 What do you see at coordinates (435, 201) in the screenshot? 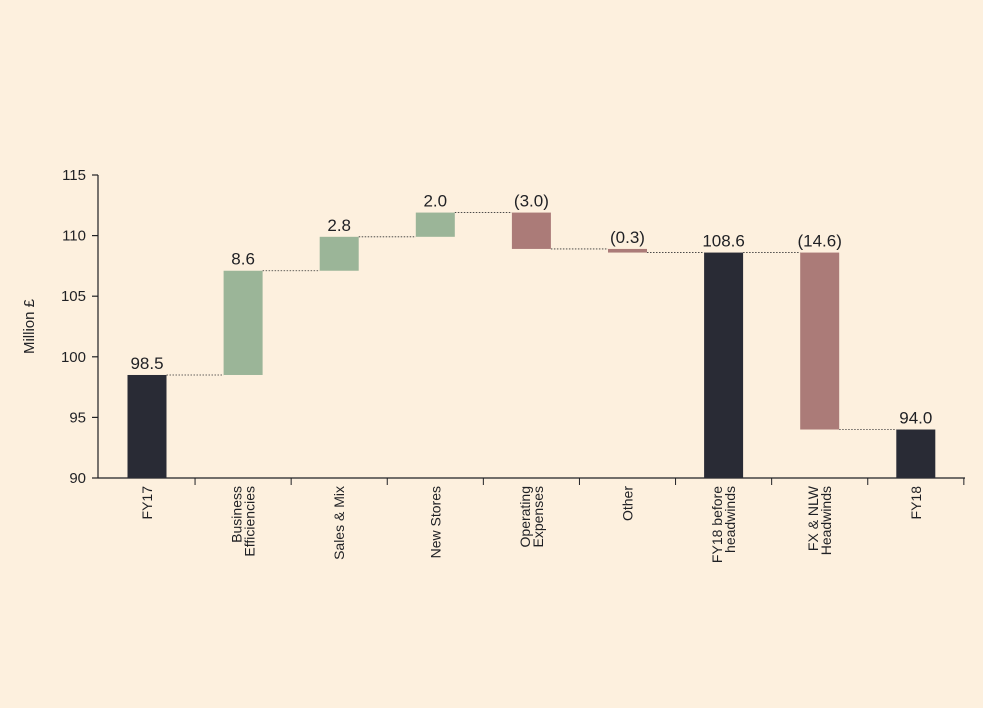
I see `data-label: 2.0` at bounding box center [435, 201].